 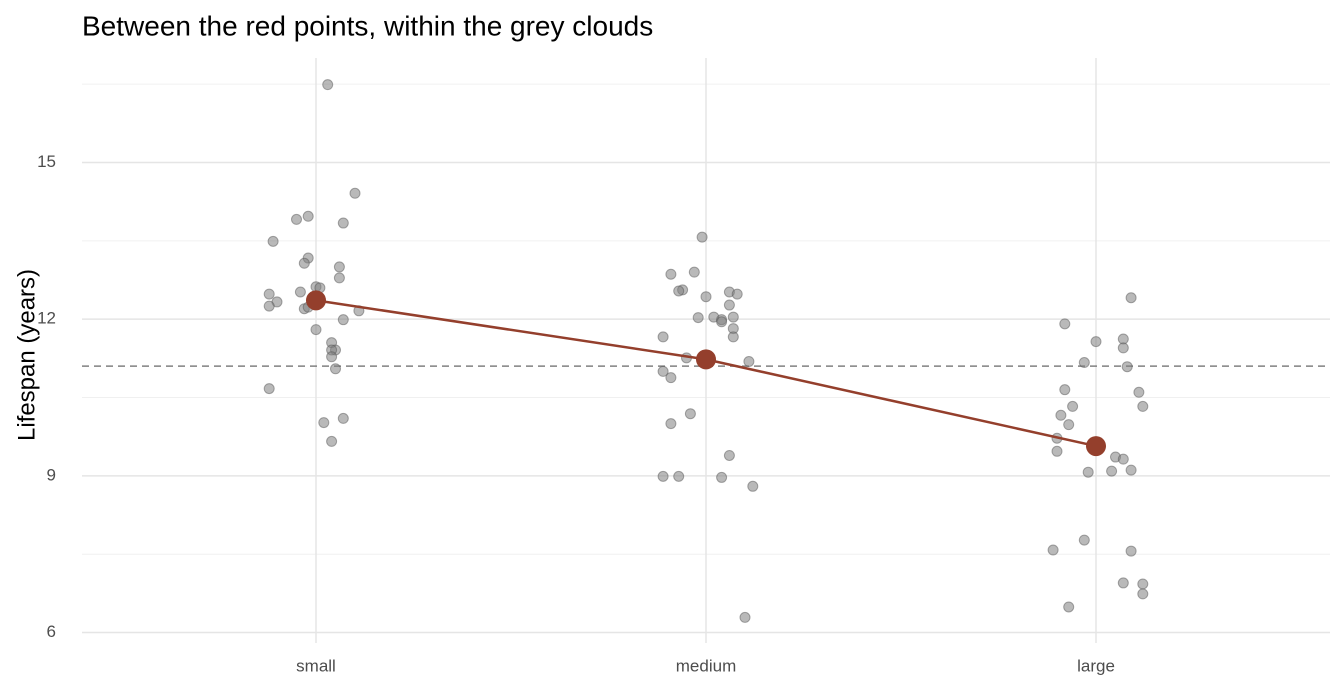 What do you see at coordinates (51, 631) in the screenshot?
I see `y-tick-label: 6` at bounding box center [51, 631].